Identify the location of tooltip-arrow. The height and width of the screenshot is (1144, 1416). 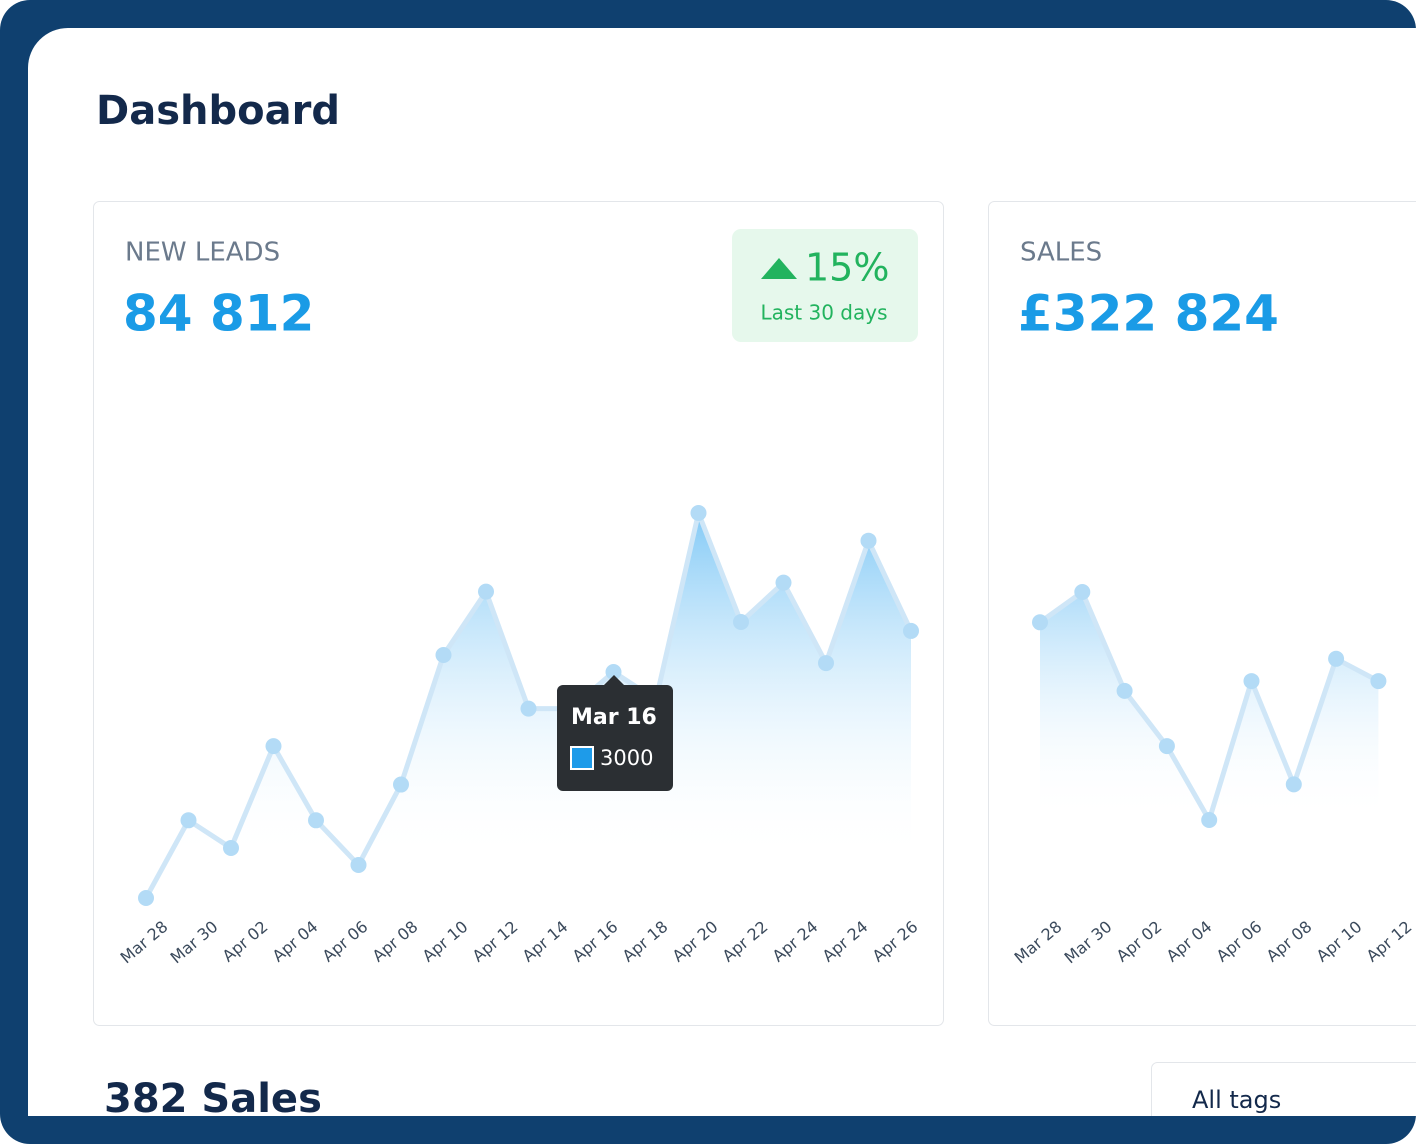
(614, 680).